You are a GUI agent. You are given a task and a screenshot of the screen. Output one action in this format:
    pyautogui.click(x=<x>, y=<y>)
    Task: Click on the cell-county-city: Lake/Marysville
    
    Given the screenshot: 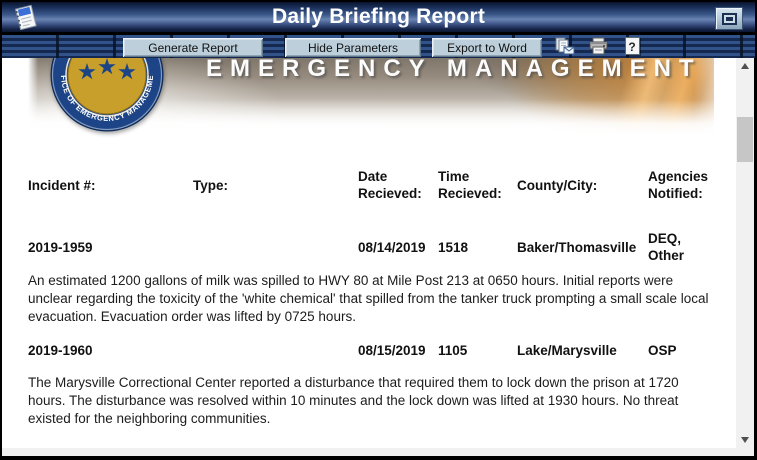 What is the action you would take?
    pyautogui.click(x=567, y=350)
    